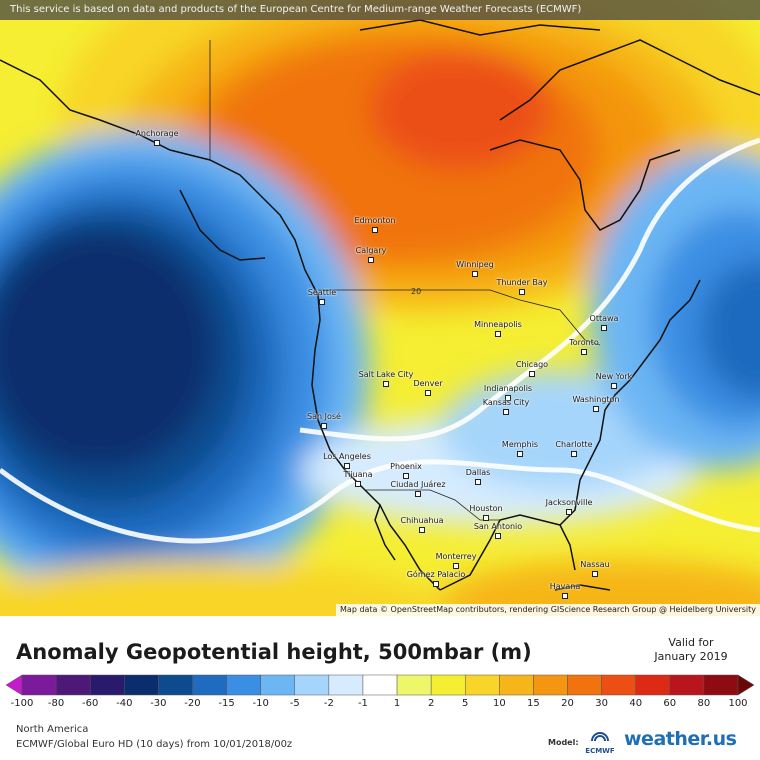  I want to click on city-label: Dallas, so click(478, 472).